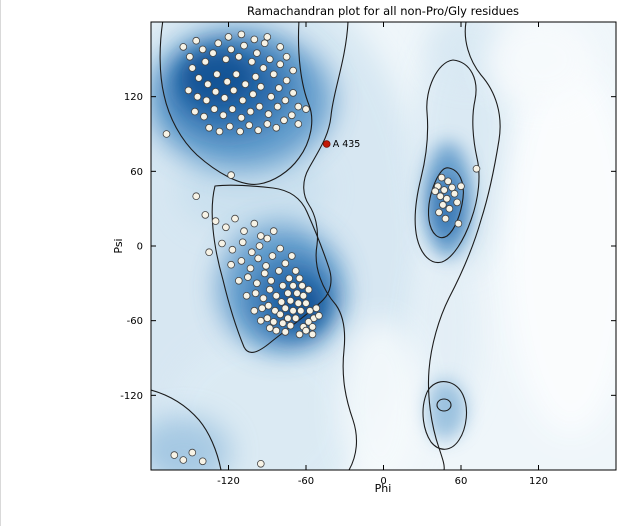 The width and height of the screenshot is (641, 530). Describe the element at coordinates (444, 405) in the screenshot. I see `contour-lower-right-core` at that location.